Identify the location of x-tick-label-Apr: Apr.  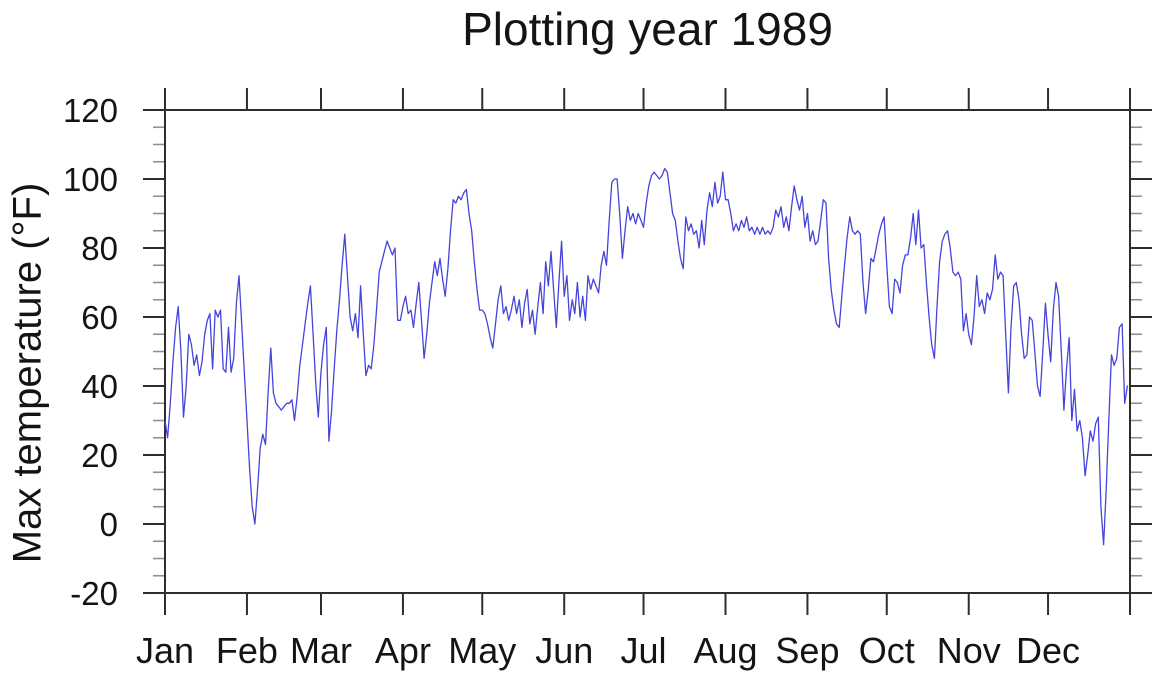
(403, 650).